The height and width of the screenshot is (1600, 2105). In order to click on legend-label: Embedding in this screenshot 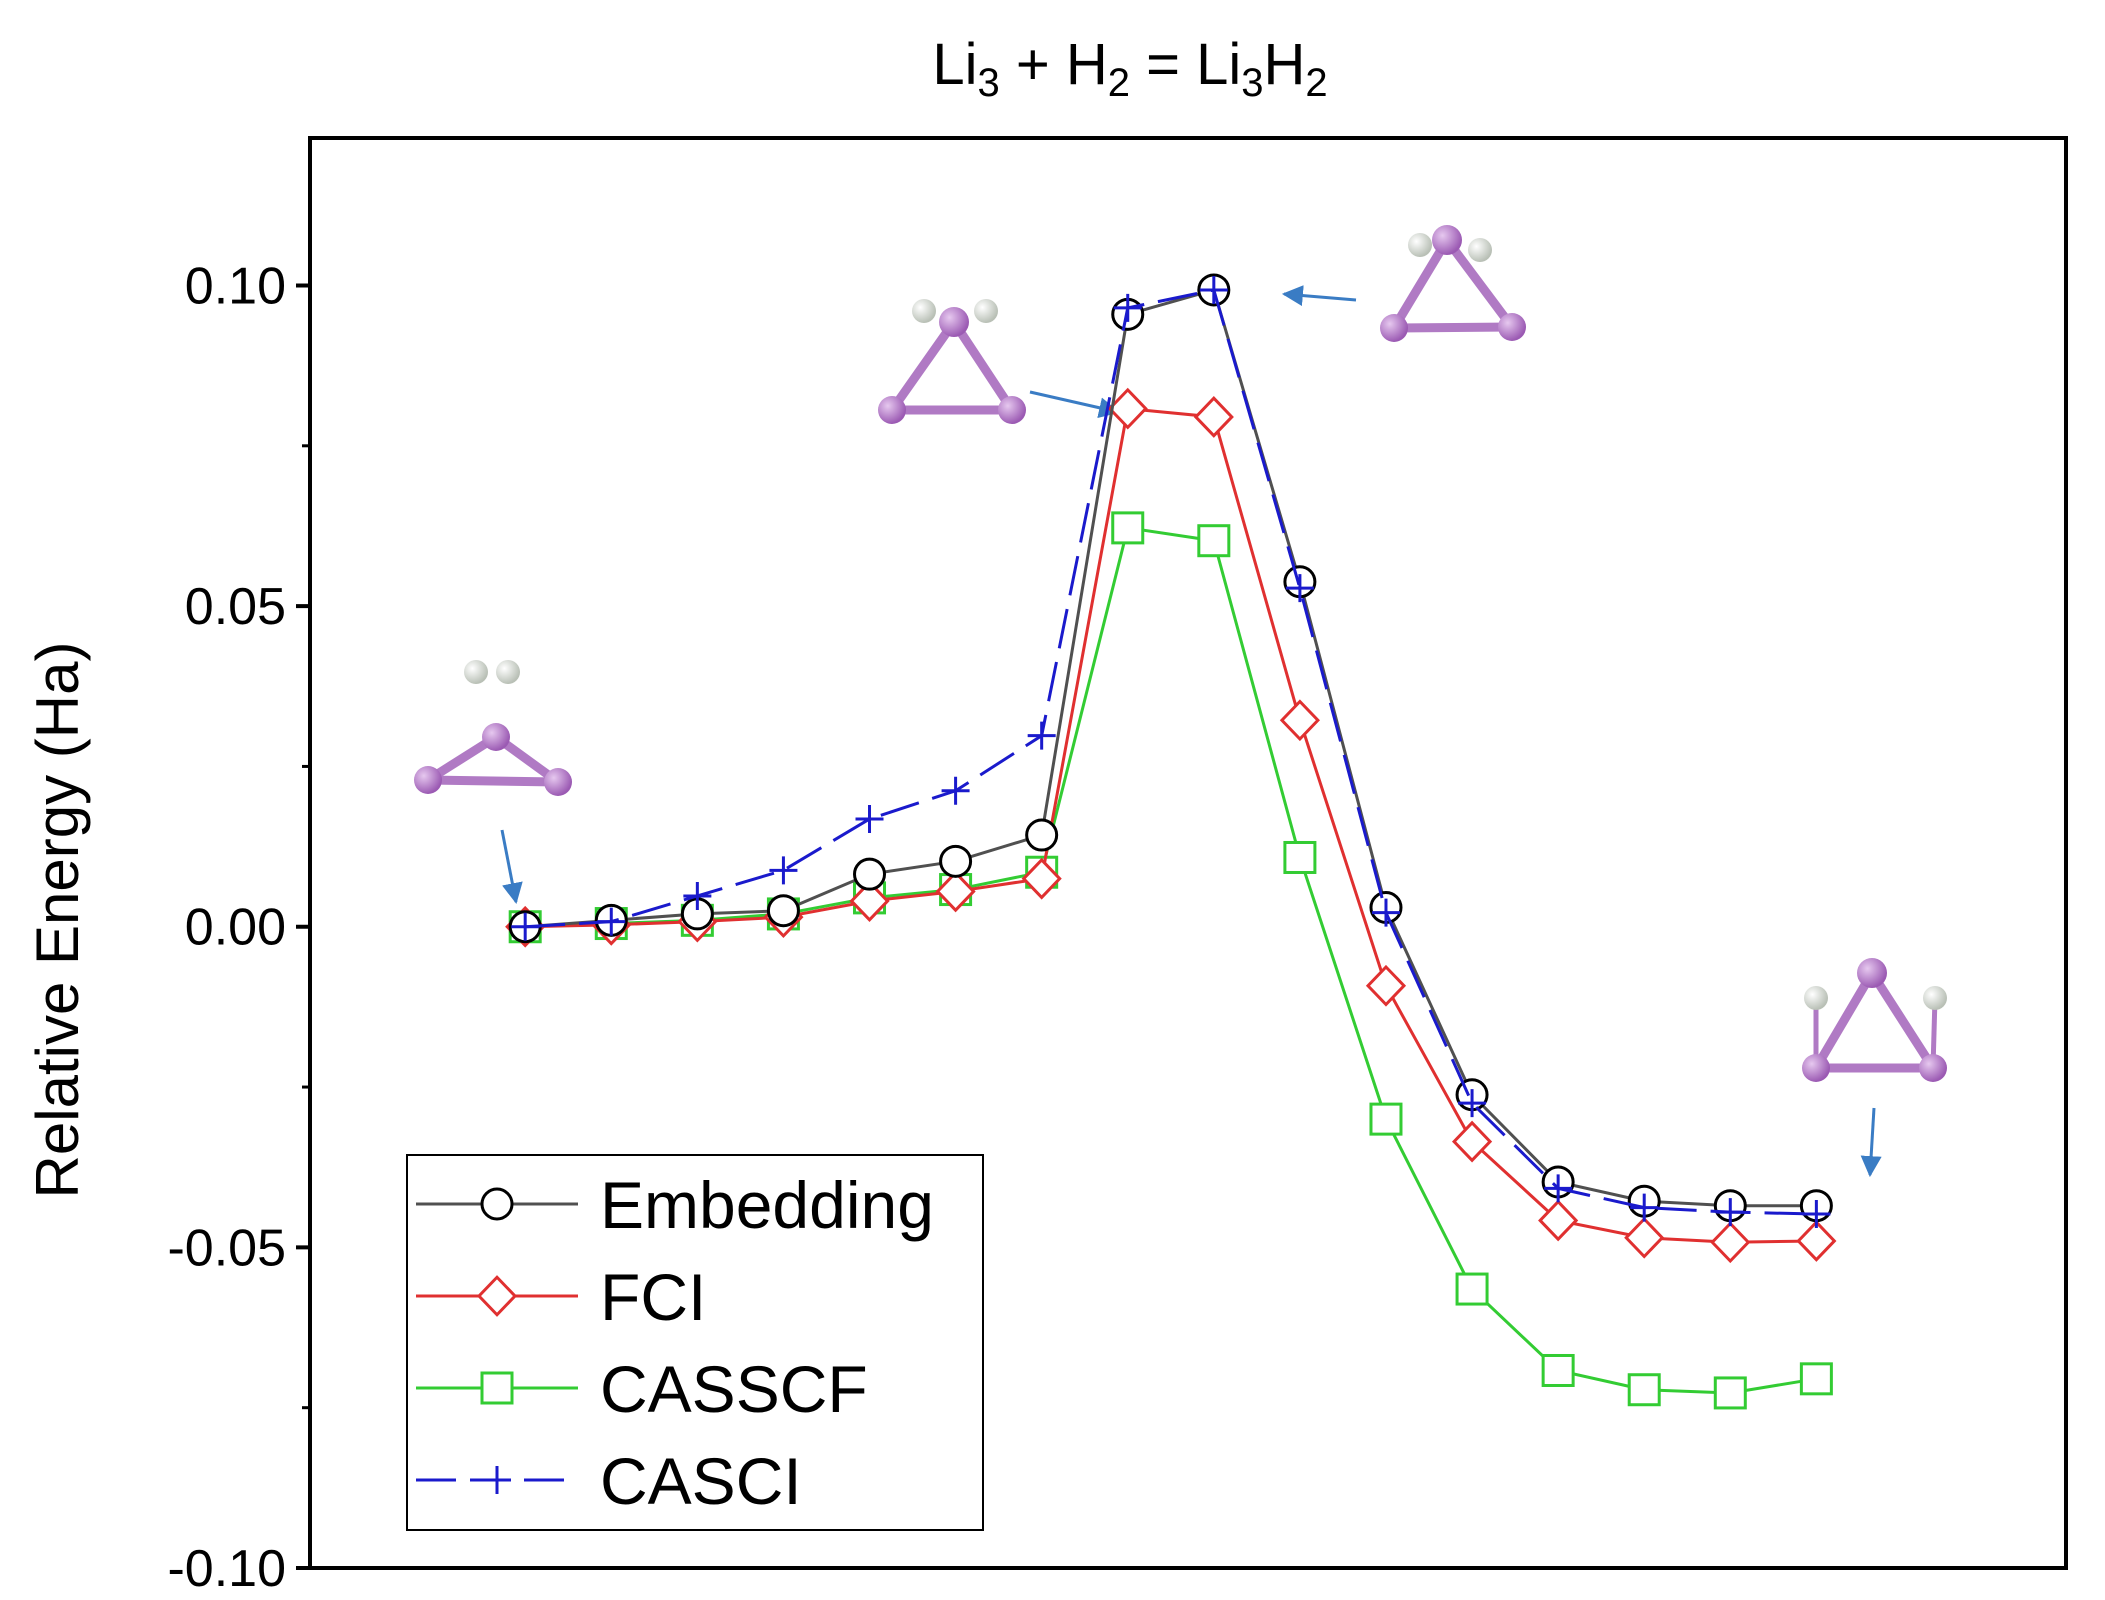, I will do `click(767, 1205)`.